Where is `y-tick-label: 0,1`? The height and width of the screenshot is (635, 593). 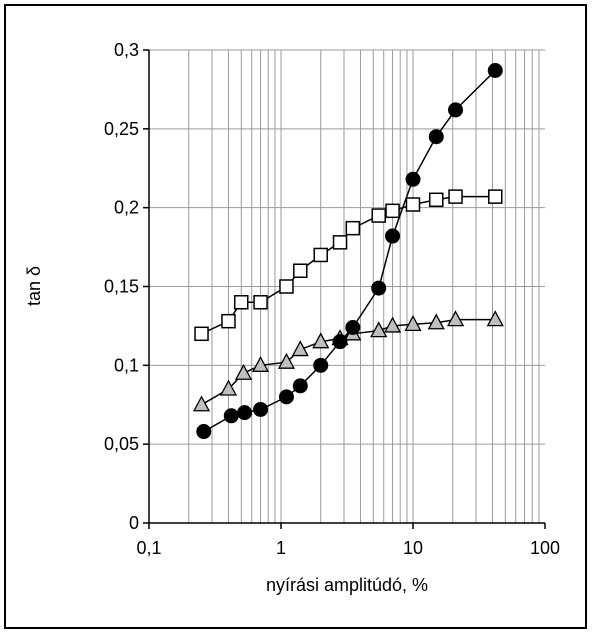 y-tick-label: 0,1 is located at coordinates (126, 365).